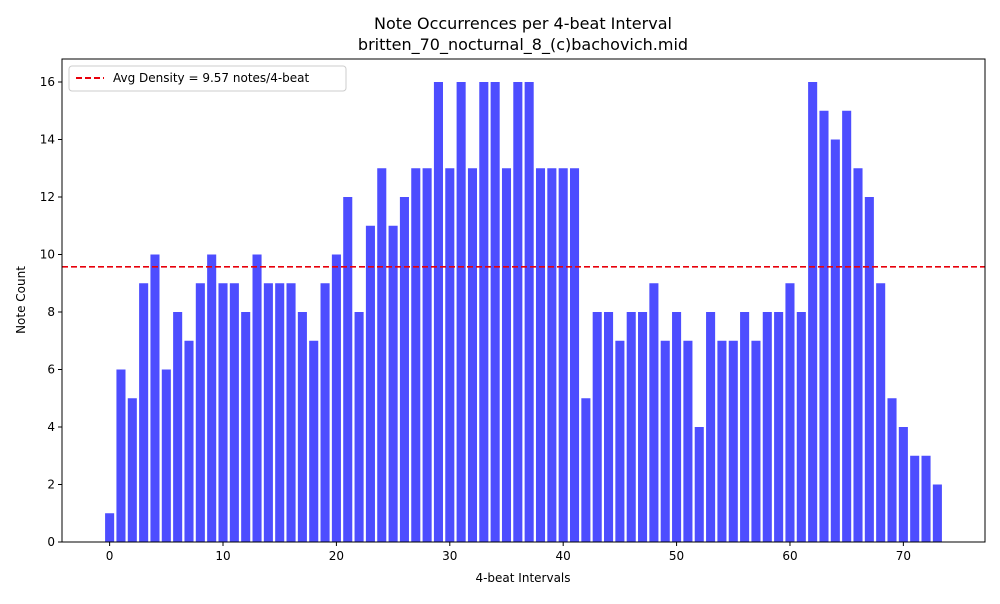  What do you see at coordinates (51, 427) in the screenshot?
I see `y-tick-label: 4` at bounding box center [51, 427].